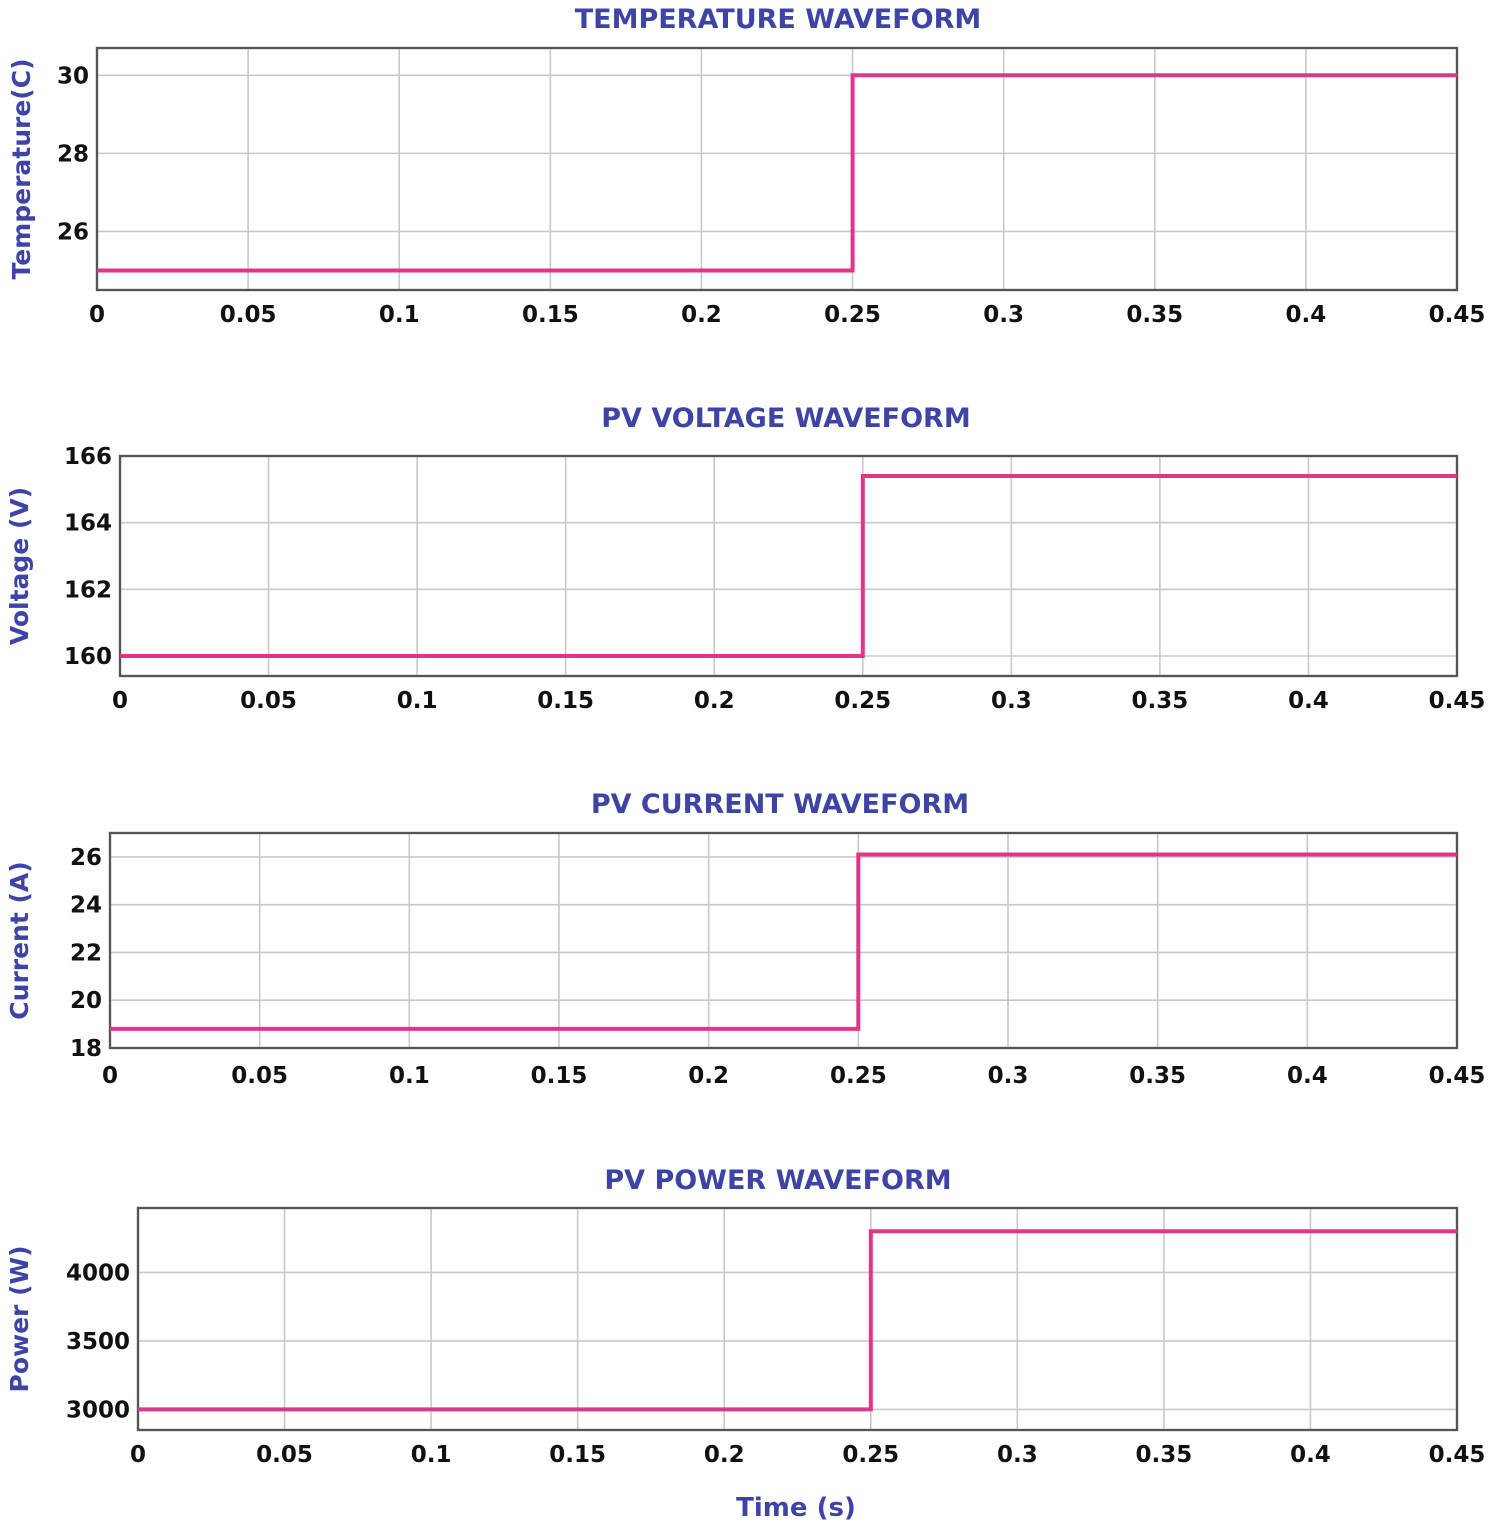  Describe the element at coordinates (777, 1180) in the screenshot. I see `chart-title: PV POWER WAVEFORM` at that location.